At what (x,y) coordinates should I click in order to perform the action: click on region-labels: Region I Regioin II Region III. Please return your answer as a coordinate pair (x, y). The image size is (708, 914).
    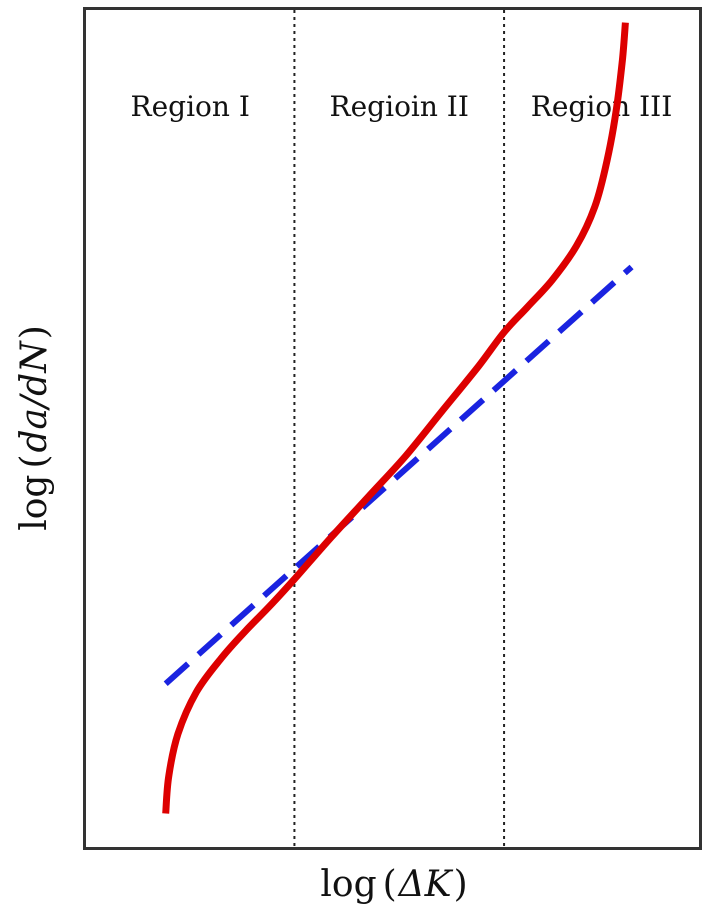
    Looking at the image, I should click on (402, 106).